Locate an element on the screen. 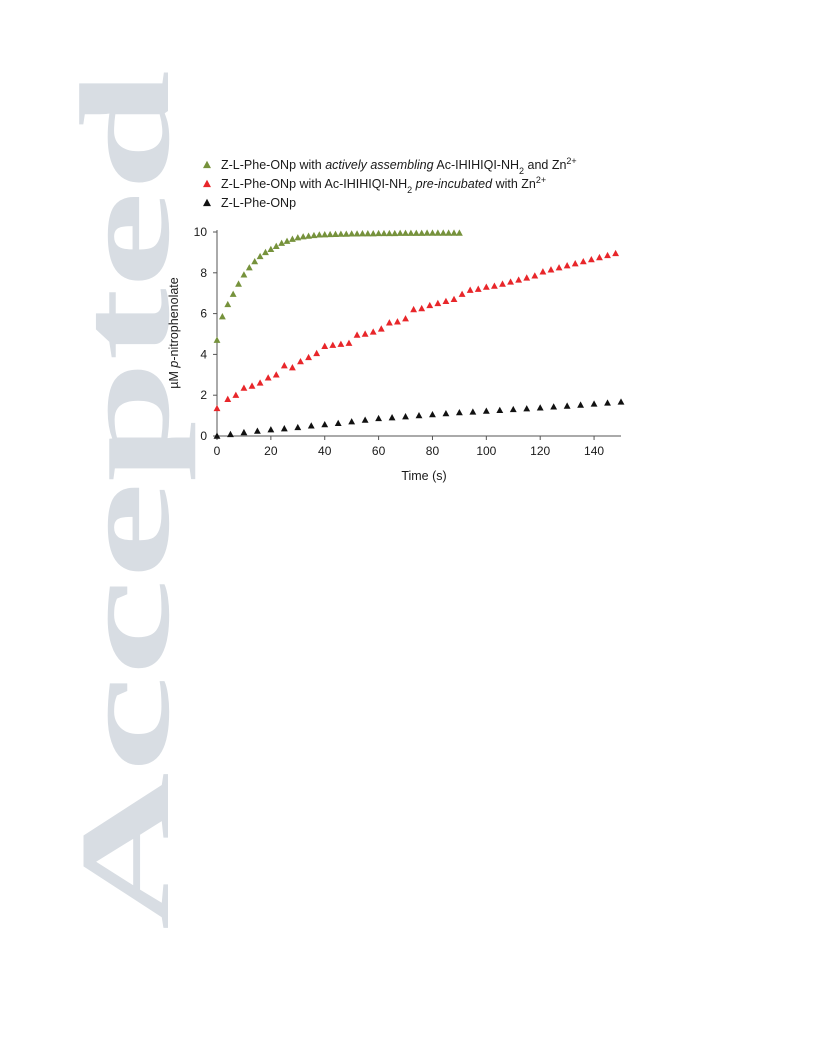 The height and width of the screenshot is (1056, 816). legend-label-run: Z-L-Phe-ONp with is located at coordinates (273, 165).